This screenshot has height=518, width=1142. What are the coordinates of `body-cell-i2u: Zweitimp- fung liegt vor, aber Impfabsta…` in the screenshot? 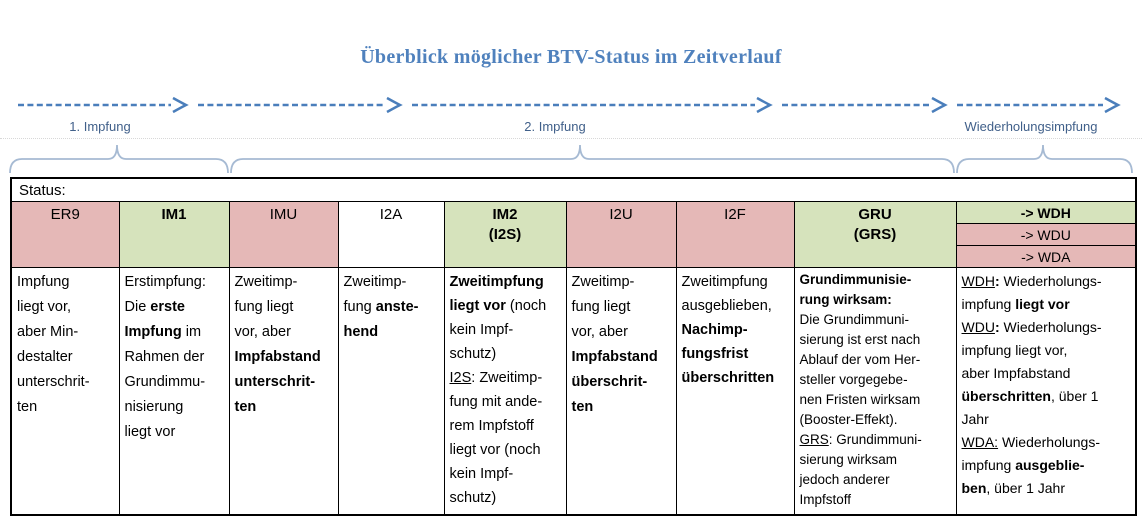 It's located at (621, 391).